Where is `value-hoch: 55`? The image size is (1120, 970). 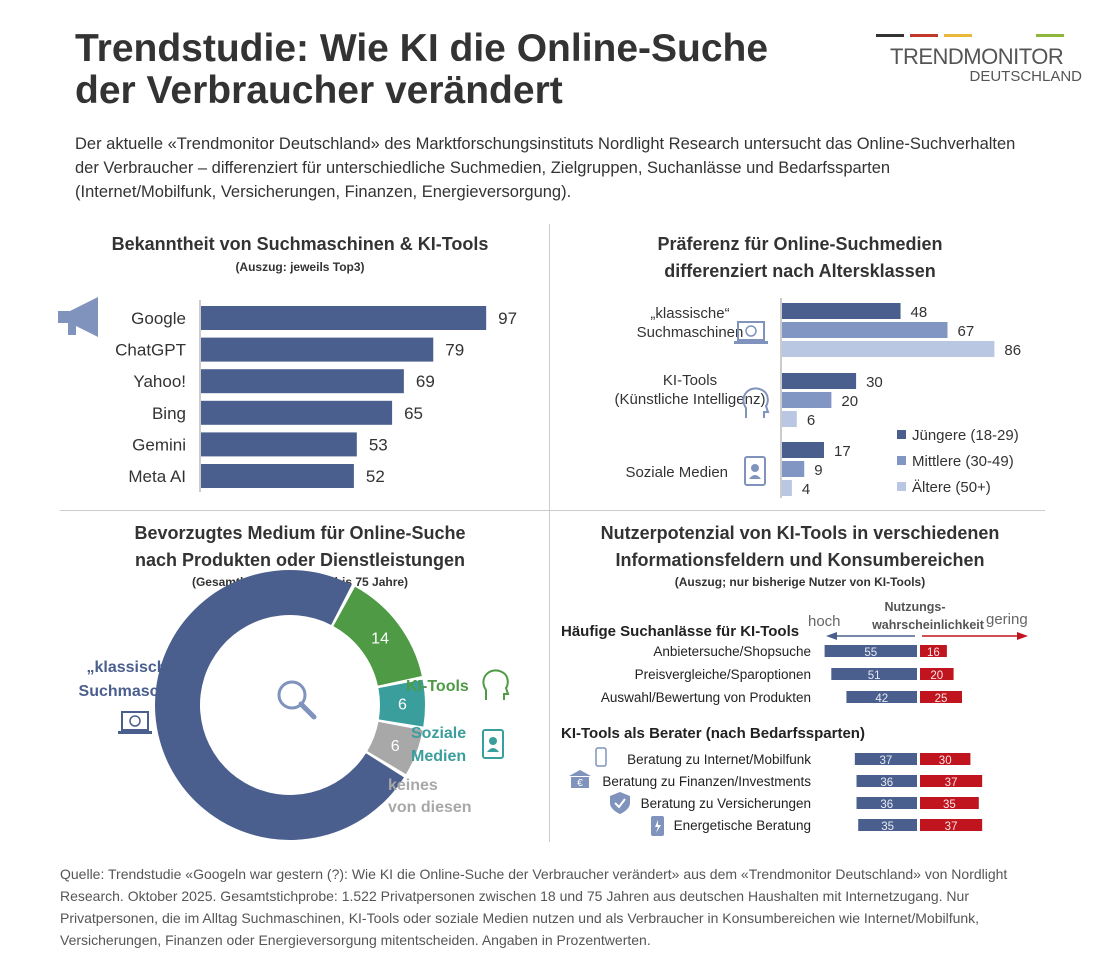
value-hoch: 55 is located at coordinates (870, 653).